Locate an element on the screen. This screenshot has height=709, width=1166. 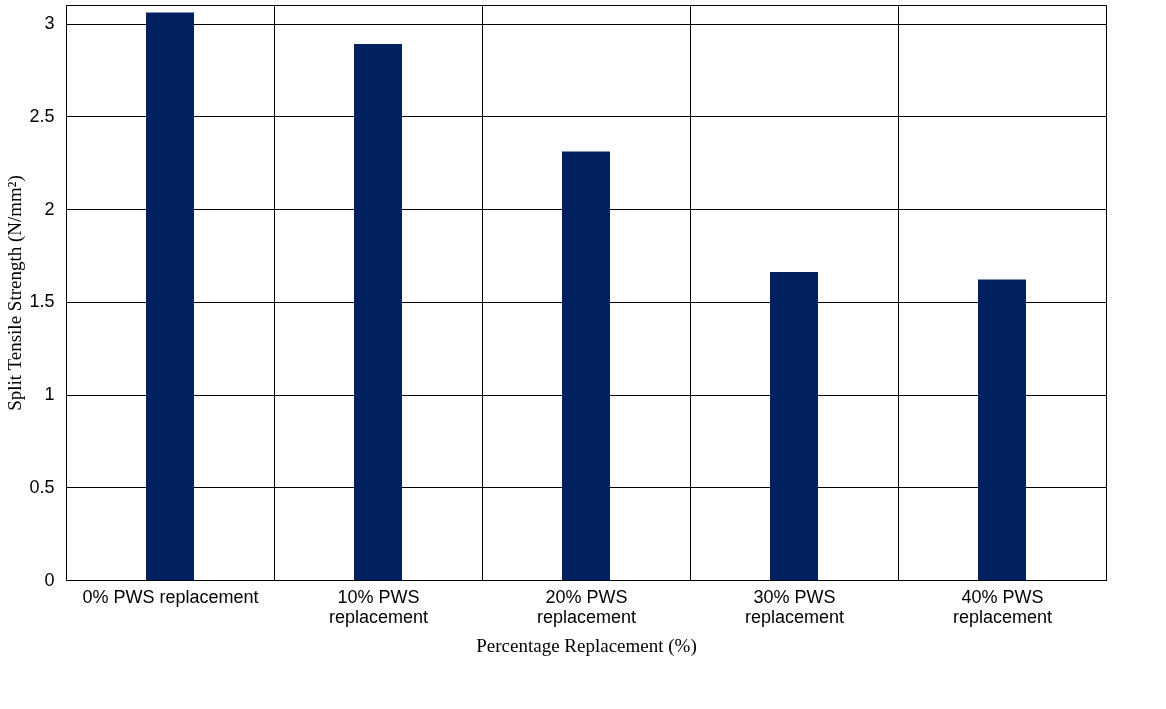
x-tick-label: 10% PWS replacement is located at coordinates (378, 606).